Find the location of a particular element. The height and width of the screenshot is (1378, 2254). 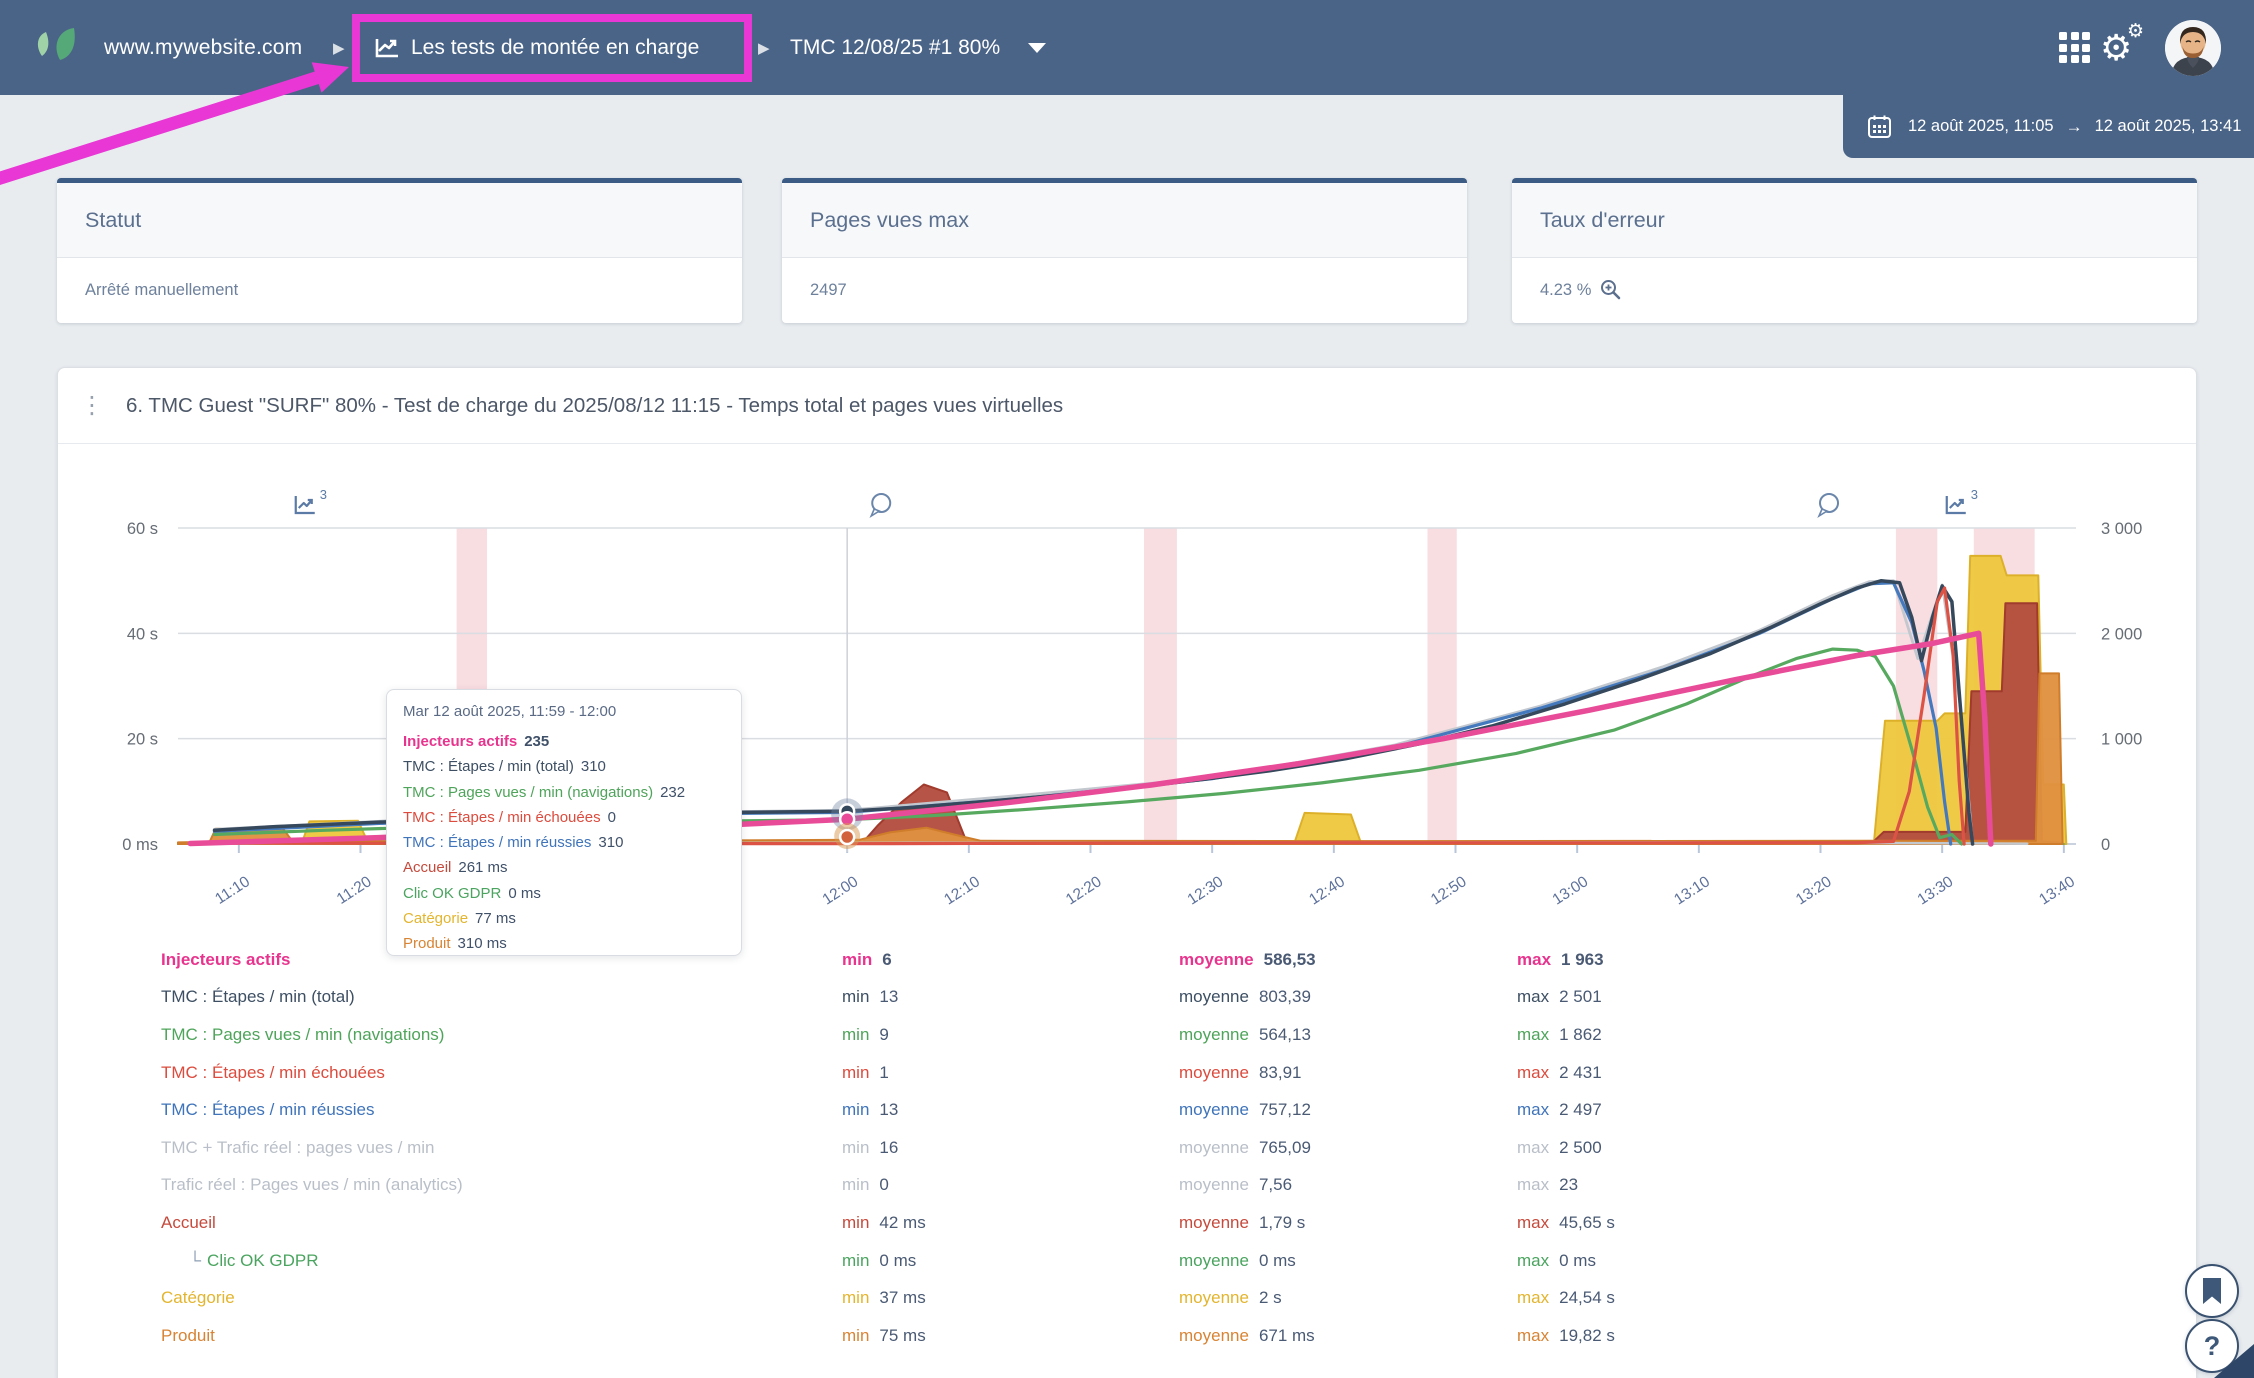

date-range-from: 12 août 2025, 11:05 is located at coordinates (1981, 126).